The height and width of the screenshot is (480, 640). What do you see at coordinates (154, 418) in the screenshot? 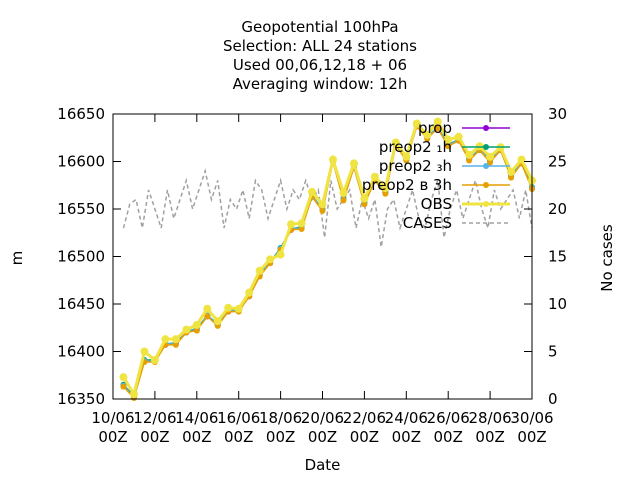
I see `x-tick-label: 12/06` at bounding box center [154, 418].